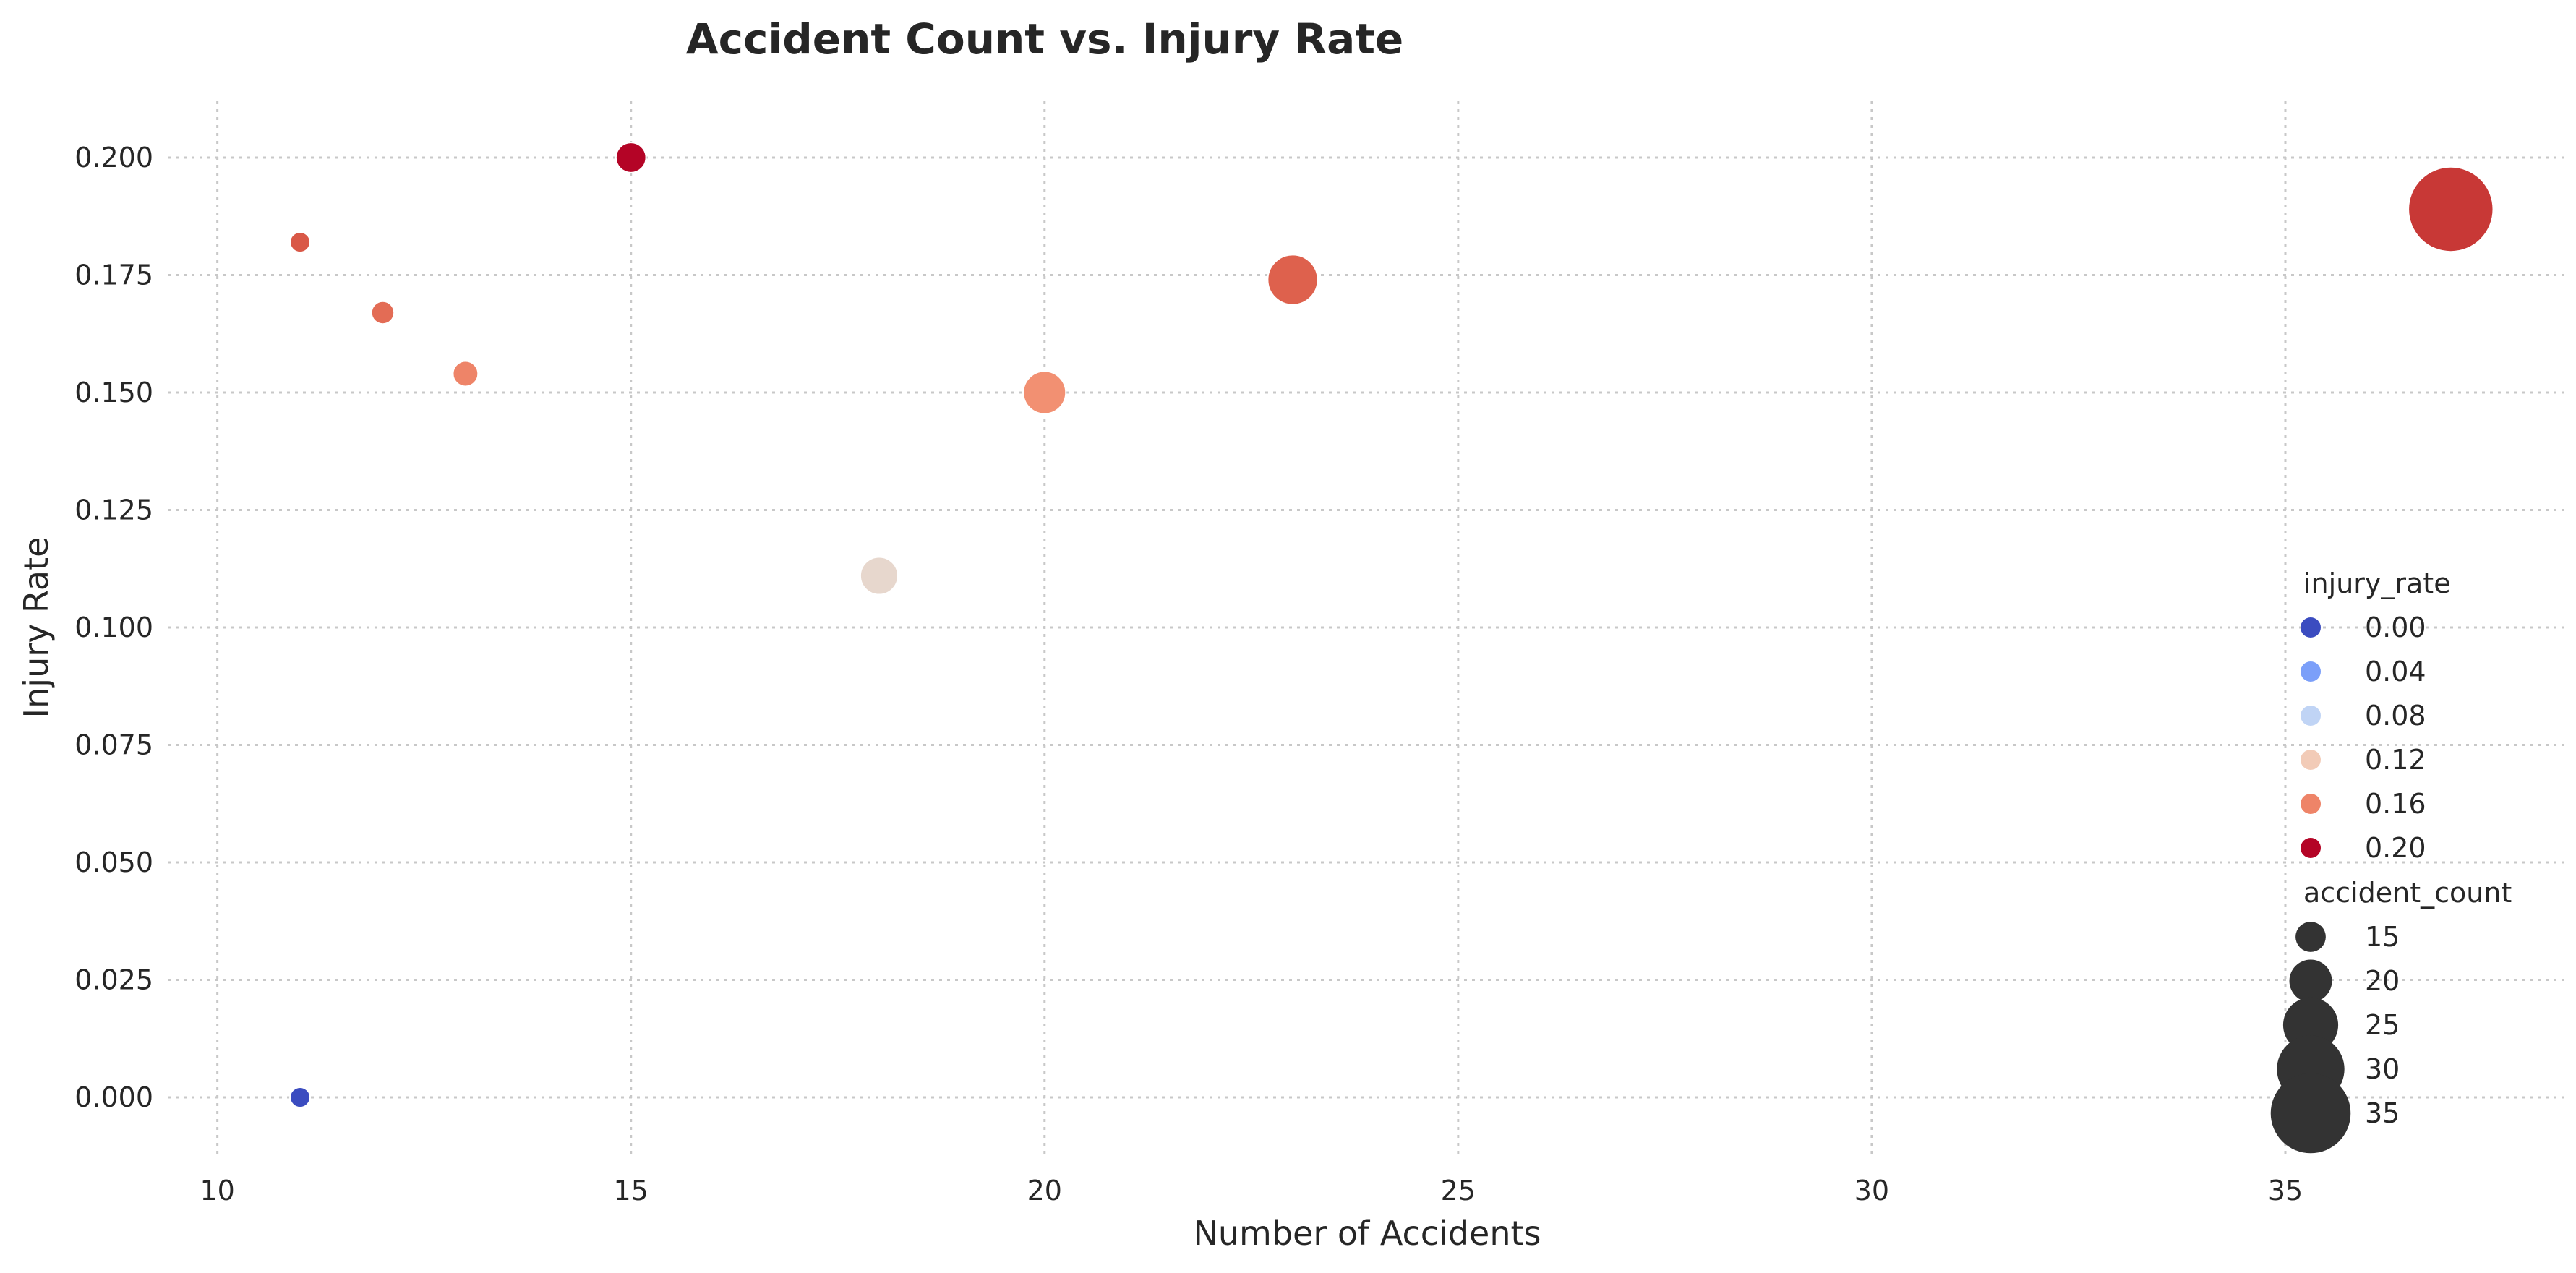 This screenshot has width=2576, height=1273. Describe the element at coordinates (2395, 671) in the screenshot. I see `legend-hue-label: 0.04` at that location.